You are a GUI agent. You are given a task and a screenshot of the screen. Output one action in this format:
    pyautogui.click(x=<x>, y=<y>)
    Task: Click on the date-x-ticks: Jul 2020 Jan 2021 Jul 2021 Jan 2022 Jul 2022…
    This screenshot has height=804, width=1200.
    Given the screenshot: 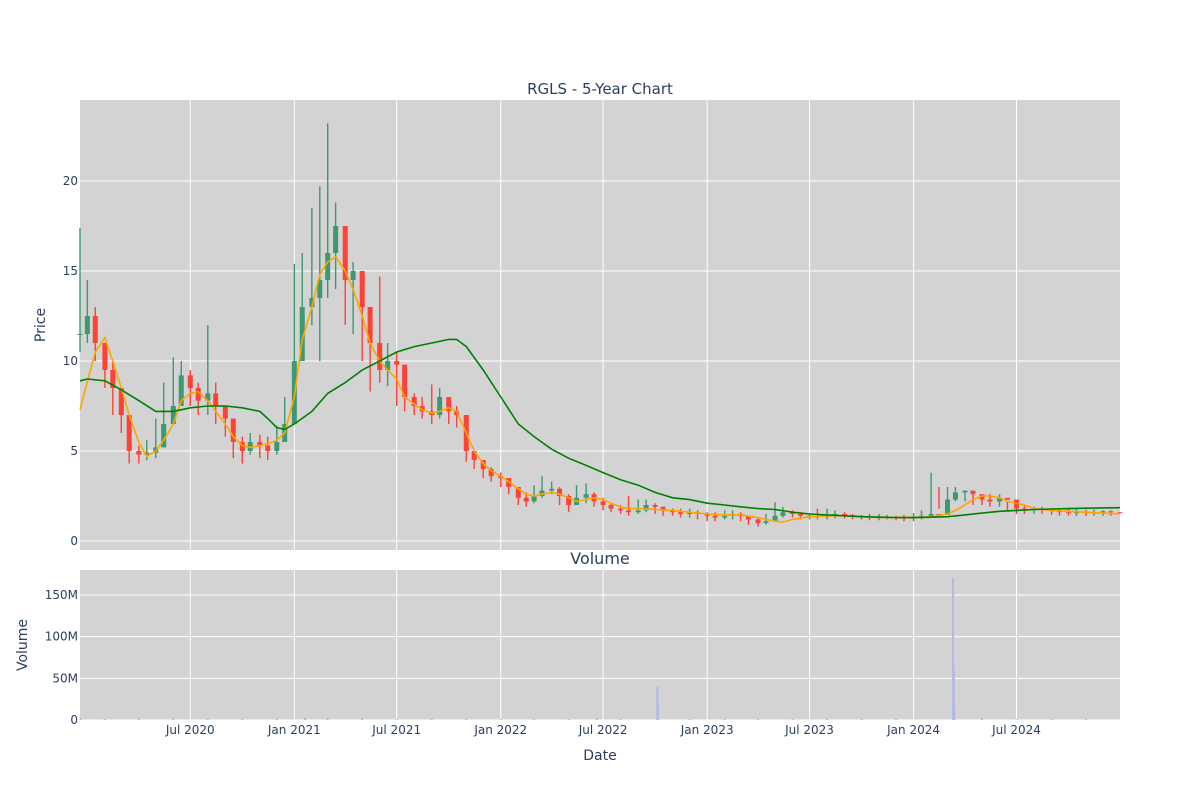 What is the action you would take?
    pyautogui.click(x=603, y=730)
    